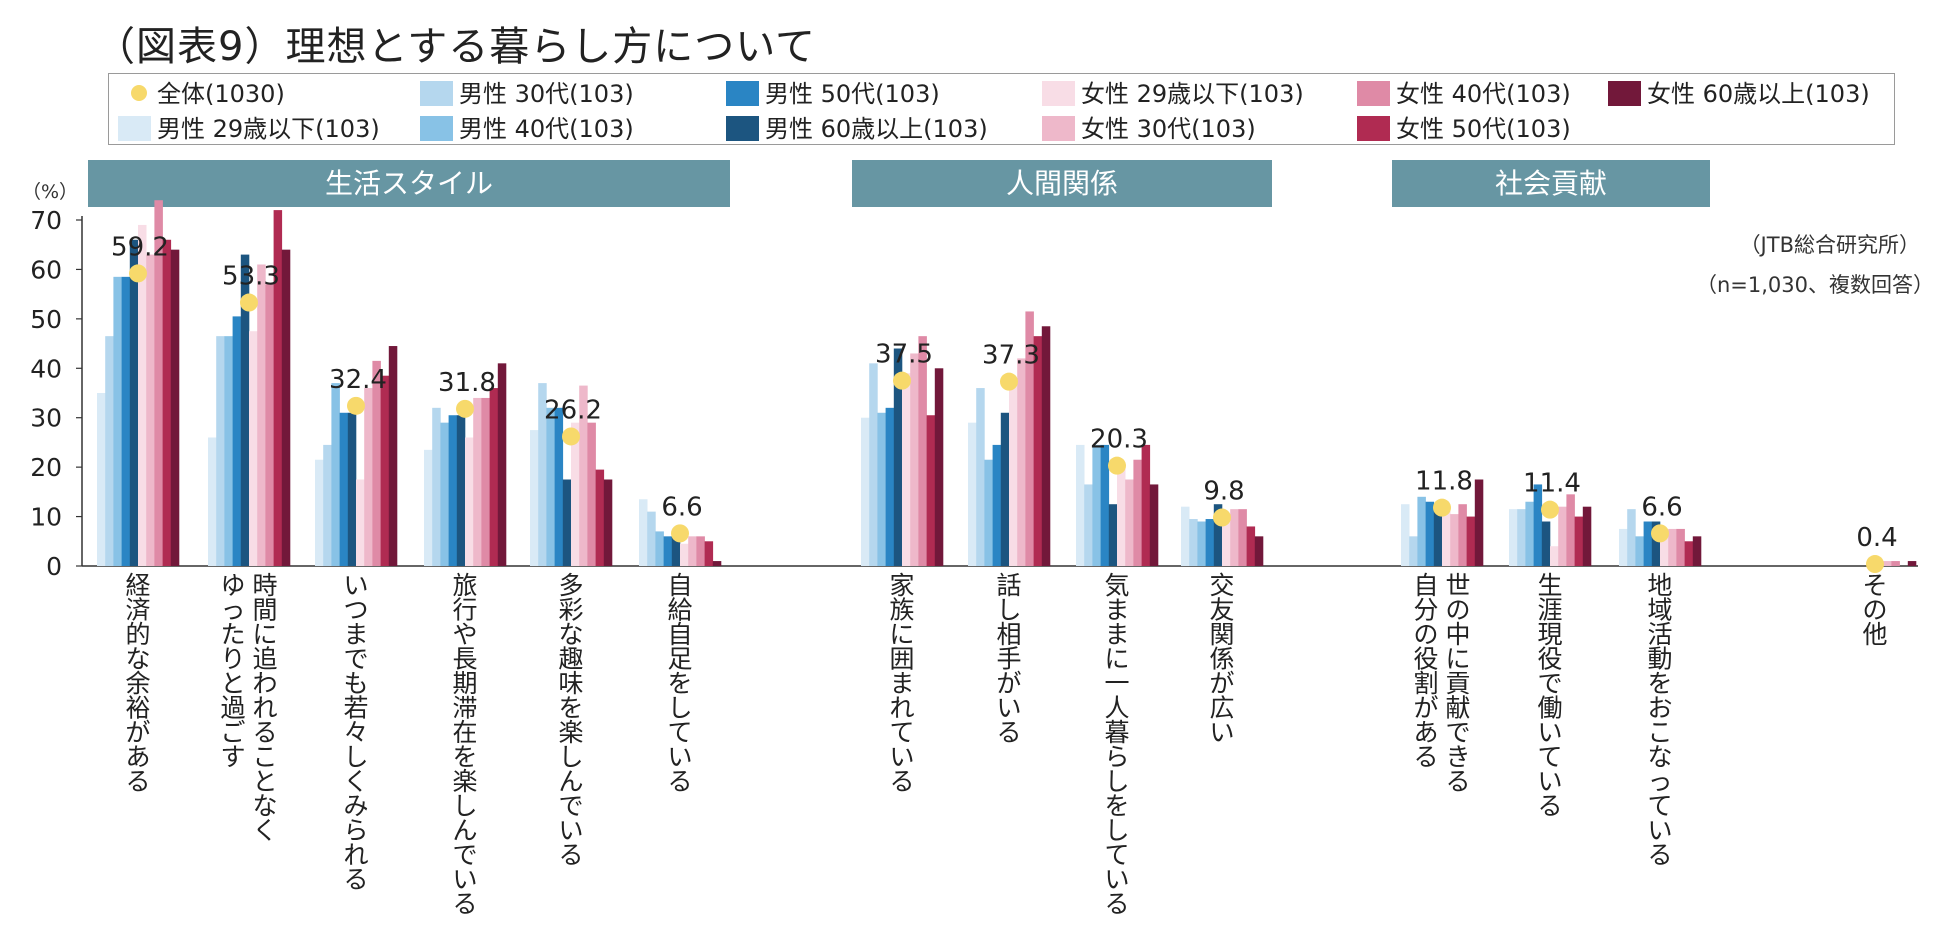 Image resolution: width=1950 pixels, height=933 pixels. Describe the element at coordinates (139, 93) in the screenshot. I see `legend-marker` at that location.